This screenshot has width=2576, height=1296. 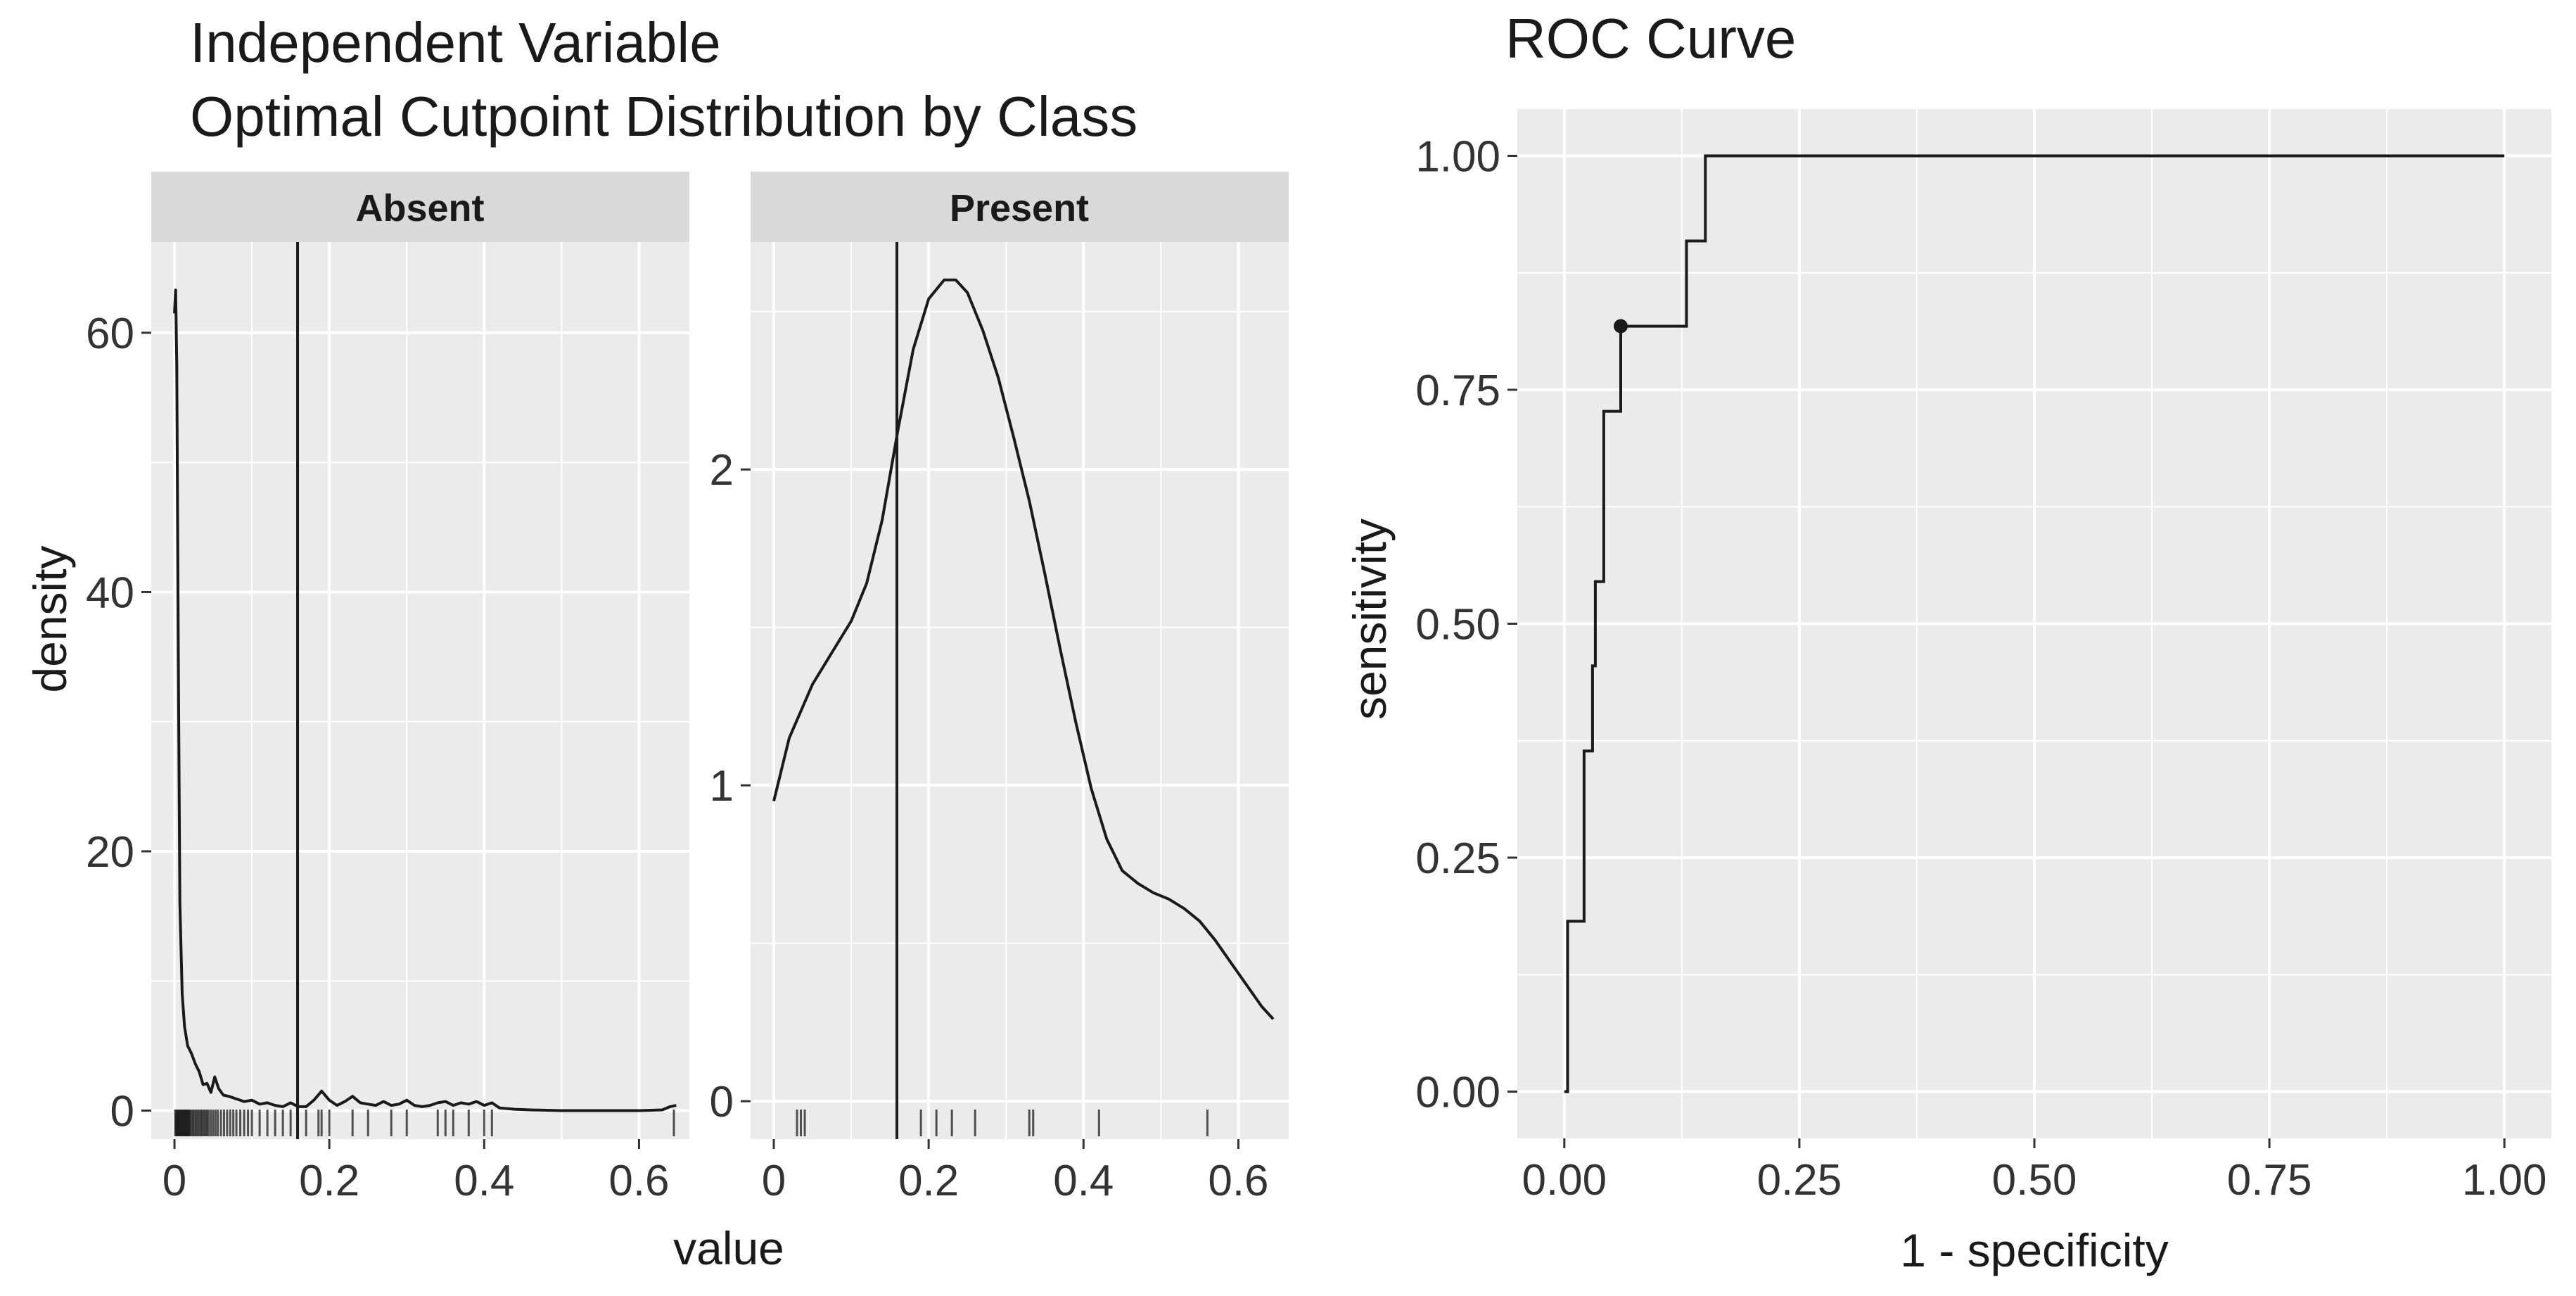 I want to click on density-x-axis-title: value, so click(x=728, y=1248).